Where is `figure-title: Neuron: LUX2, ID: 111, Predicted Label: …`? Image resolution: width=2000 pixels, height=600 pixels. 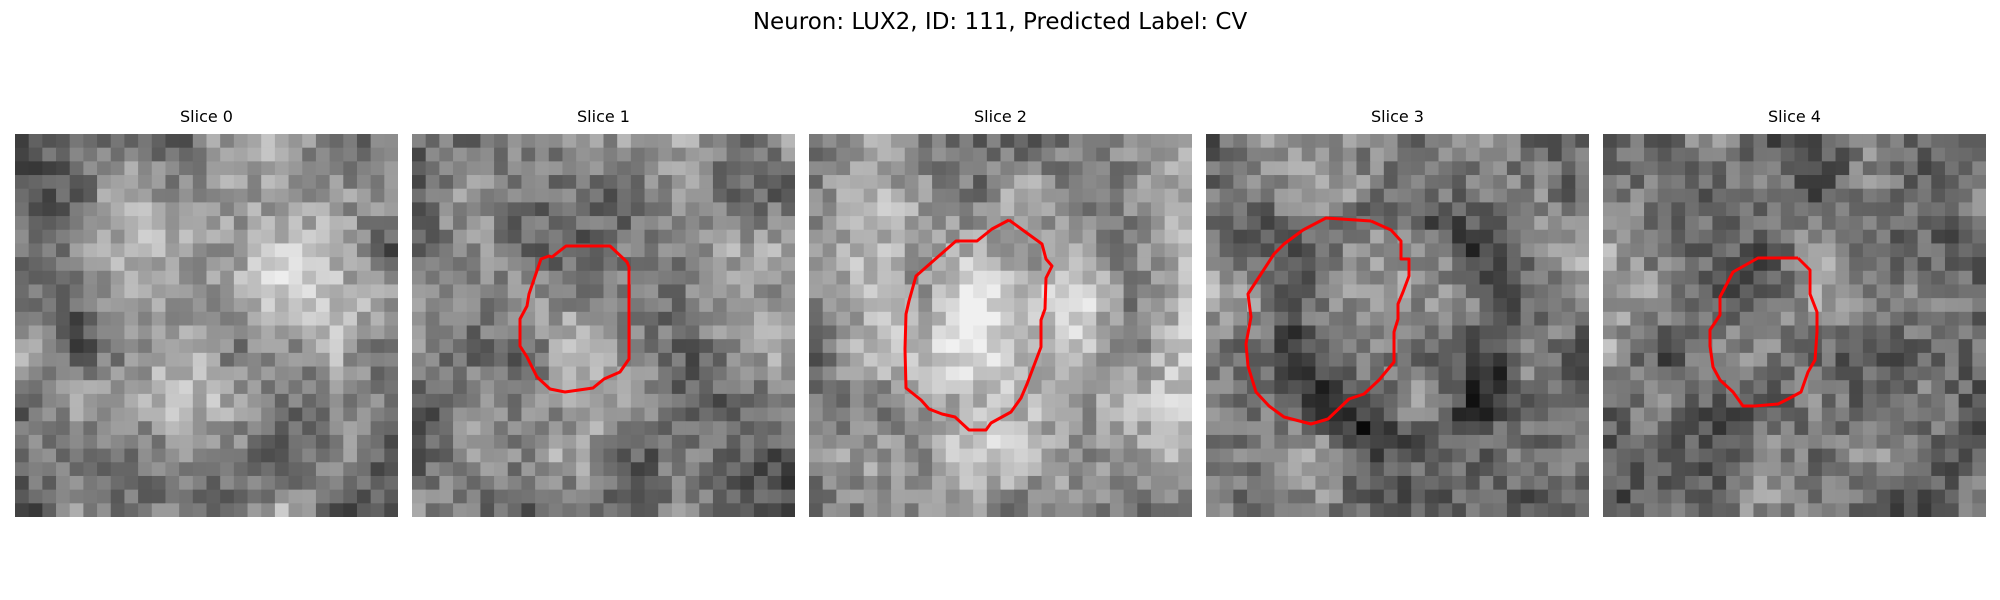 figure-title: Neuron: LUX2, ID: 111, Predicted Label: … is located at coordinates (1000, 22).